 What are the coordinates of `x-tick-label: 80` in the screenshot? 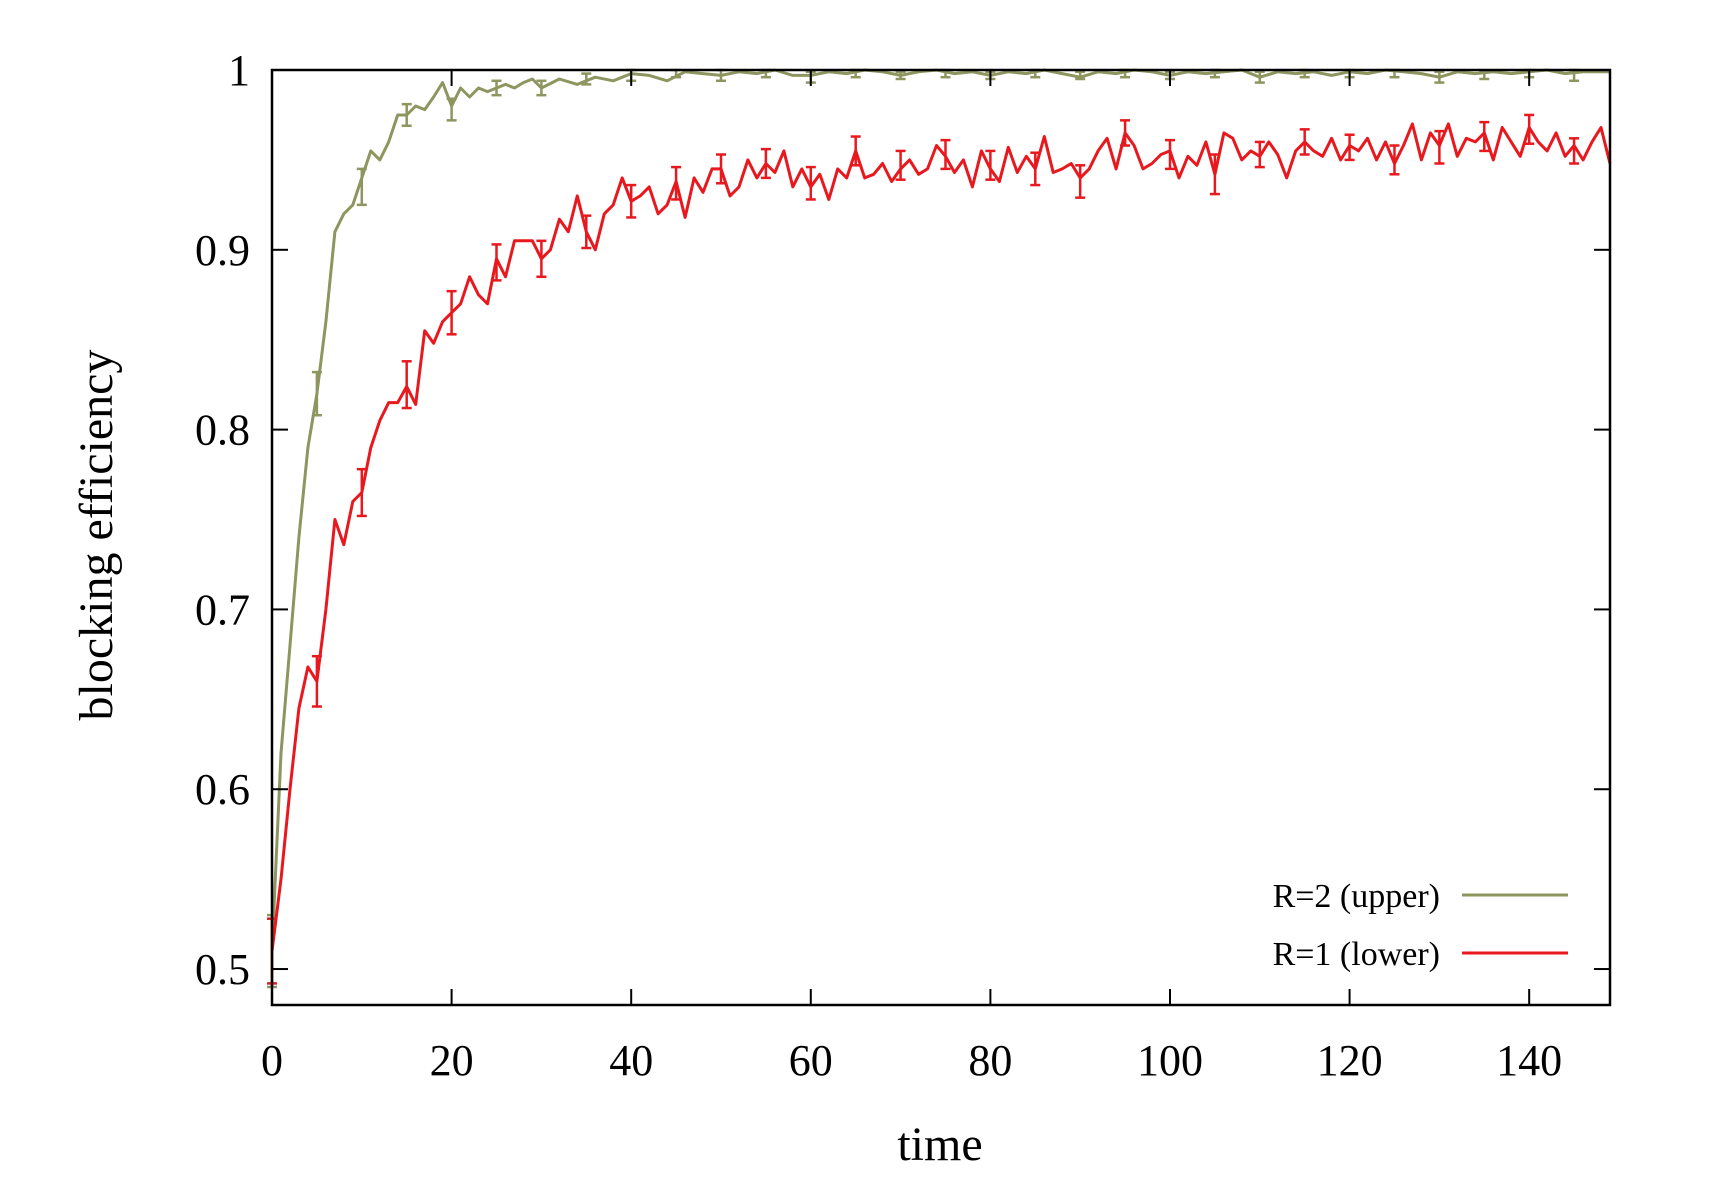 It's located at (990, 1060).